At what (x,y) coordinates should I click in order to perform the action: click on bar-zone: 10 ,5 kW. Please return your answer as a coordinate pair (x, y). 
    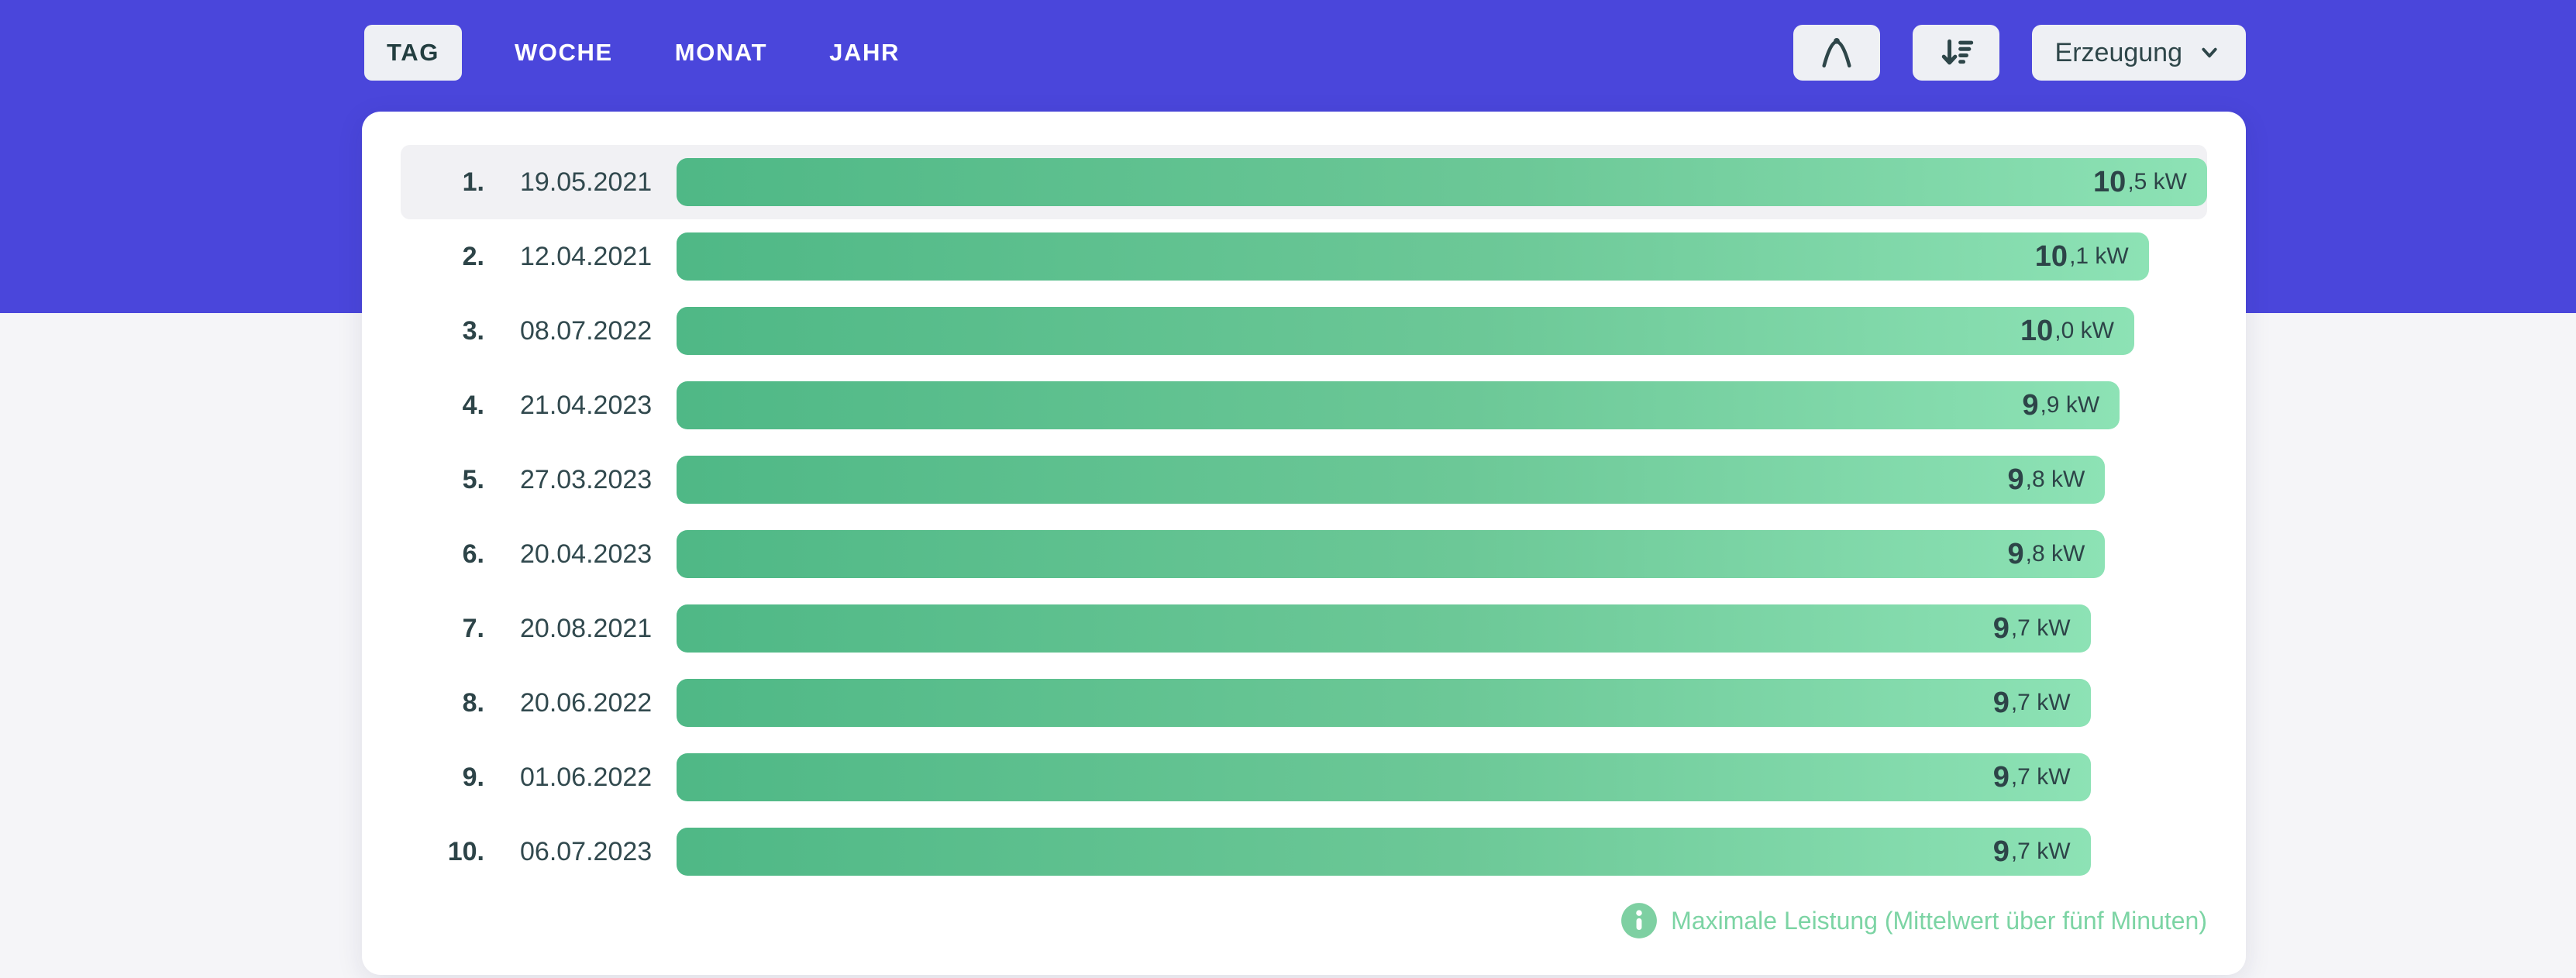
    Looking at the image, I should click on (1442, 182).